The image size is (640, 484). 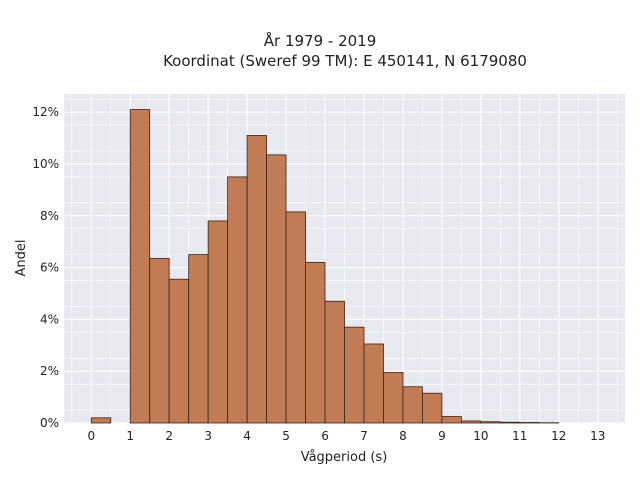 What do you see at coordinates (320, 40) in the screenshot?
I see `chart-title: År 1979 - 2019` at bounding box center [320, 40].